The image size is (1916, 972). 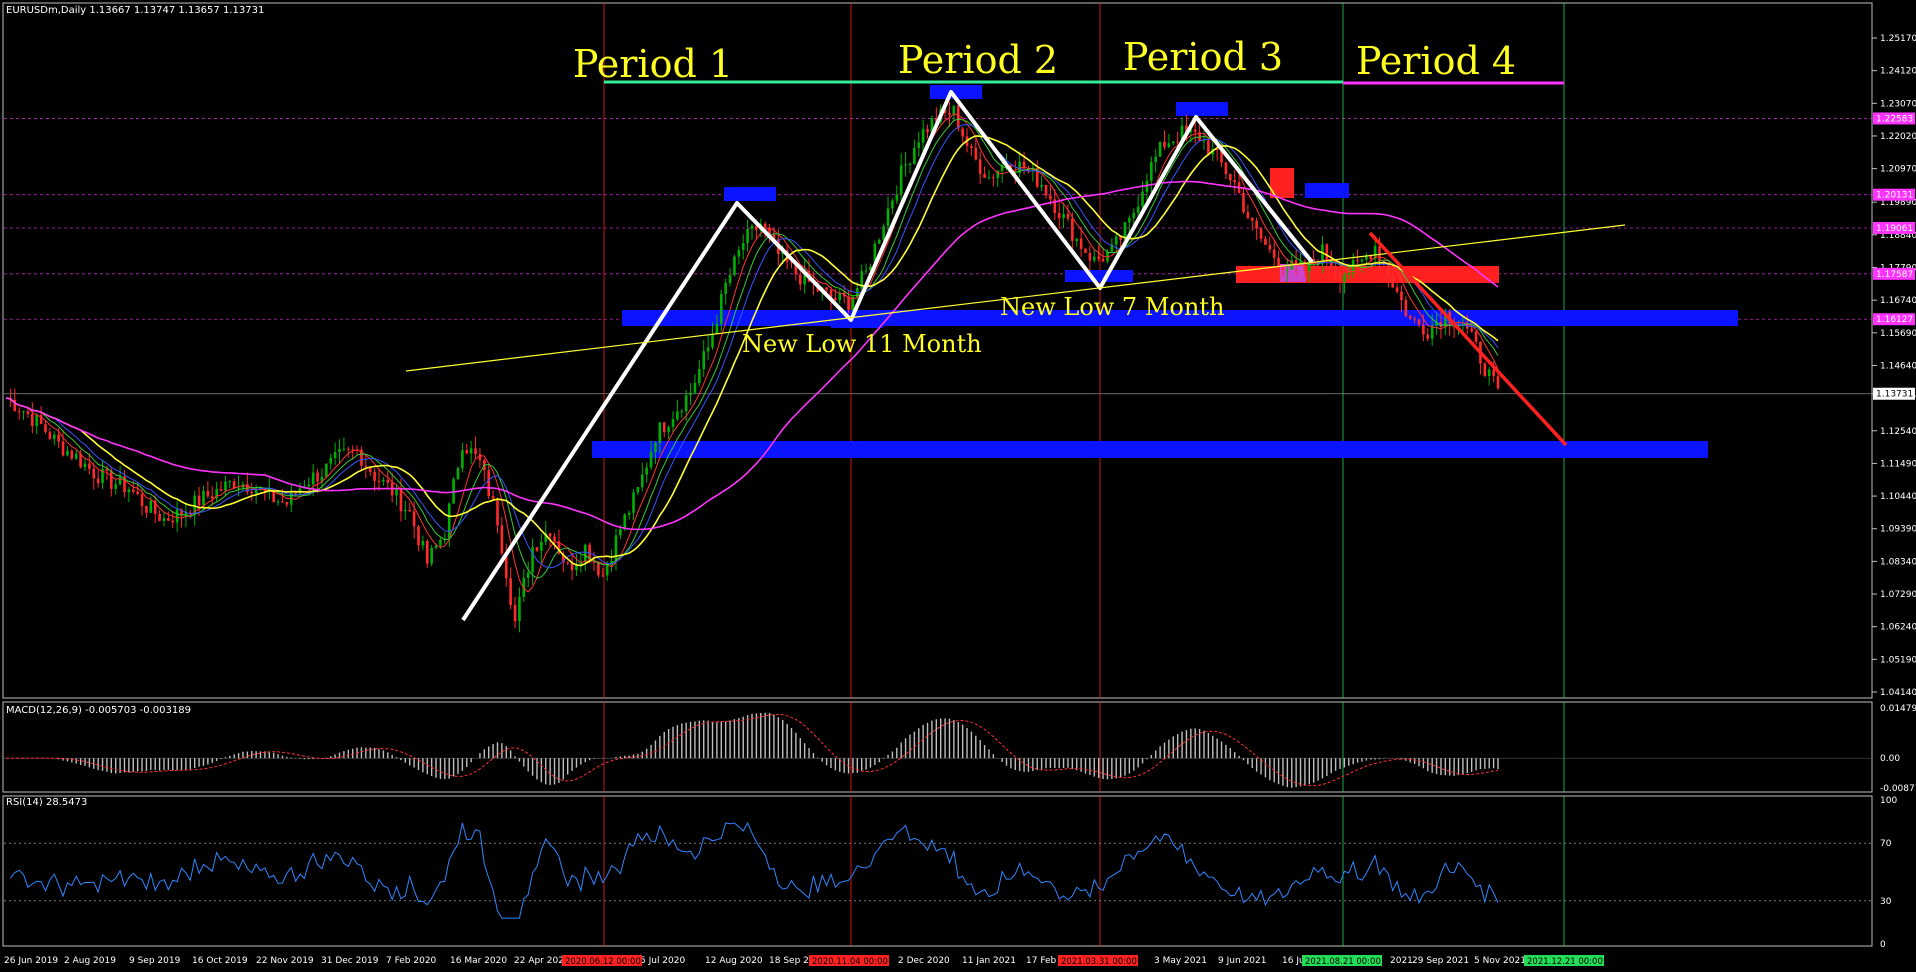 I want to click on projection-arrow, so click(x=1468, y=339).